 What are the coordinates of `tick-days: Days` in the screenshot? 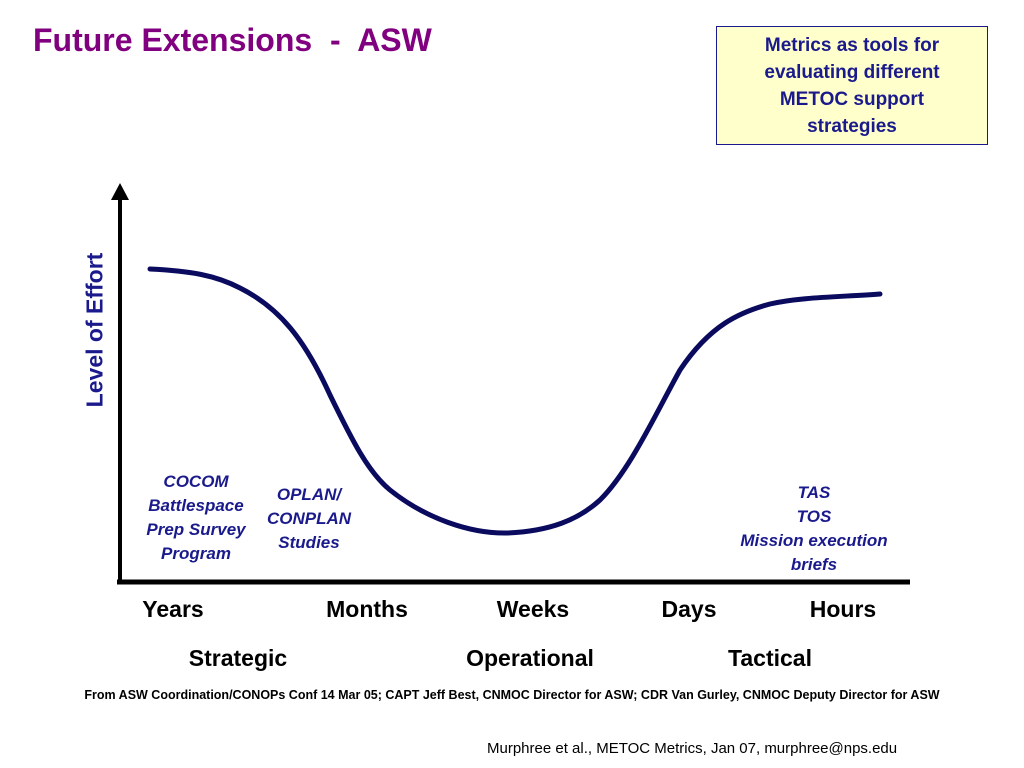 It's located at (689, 609).